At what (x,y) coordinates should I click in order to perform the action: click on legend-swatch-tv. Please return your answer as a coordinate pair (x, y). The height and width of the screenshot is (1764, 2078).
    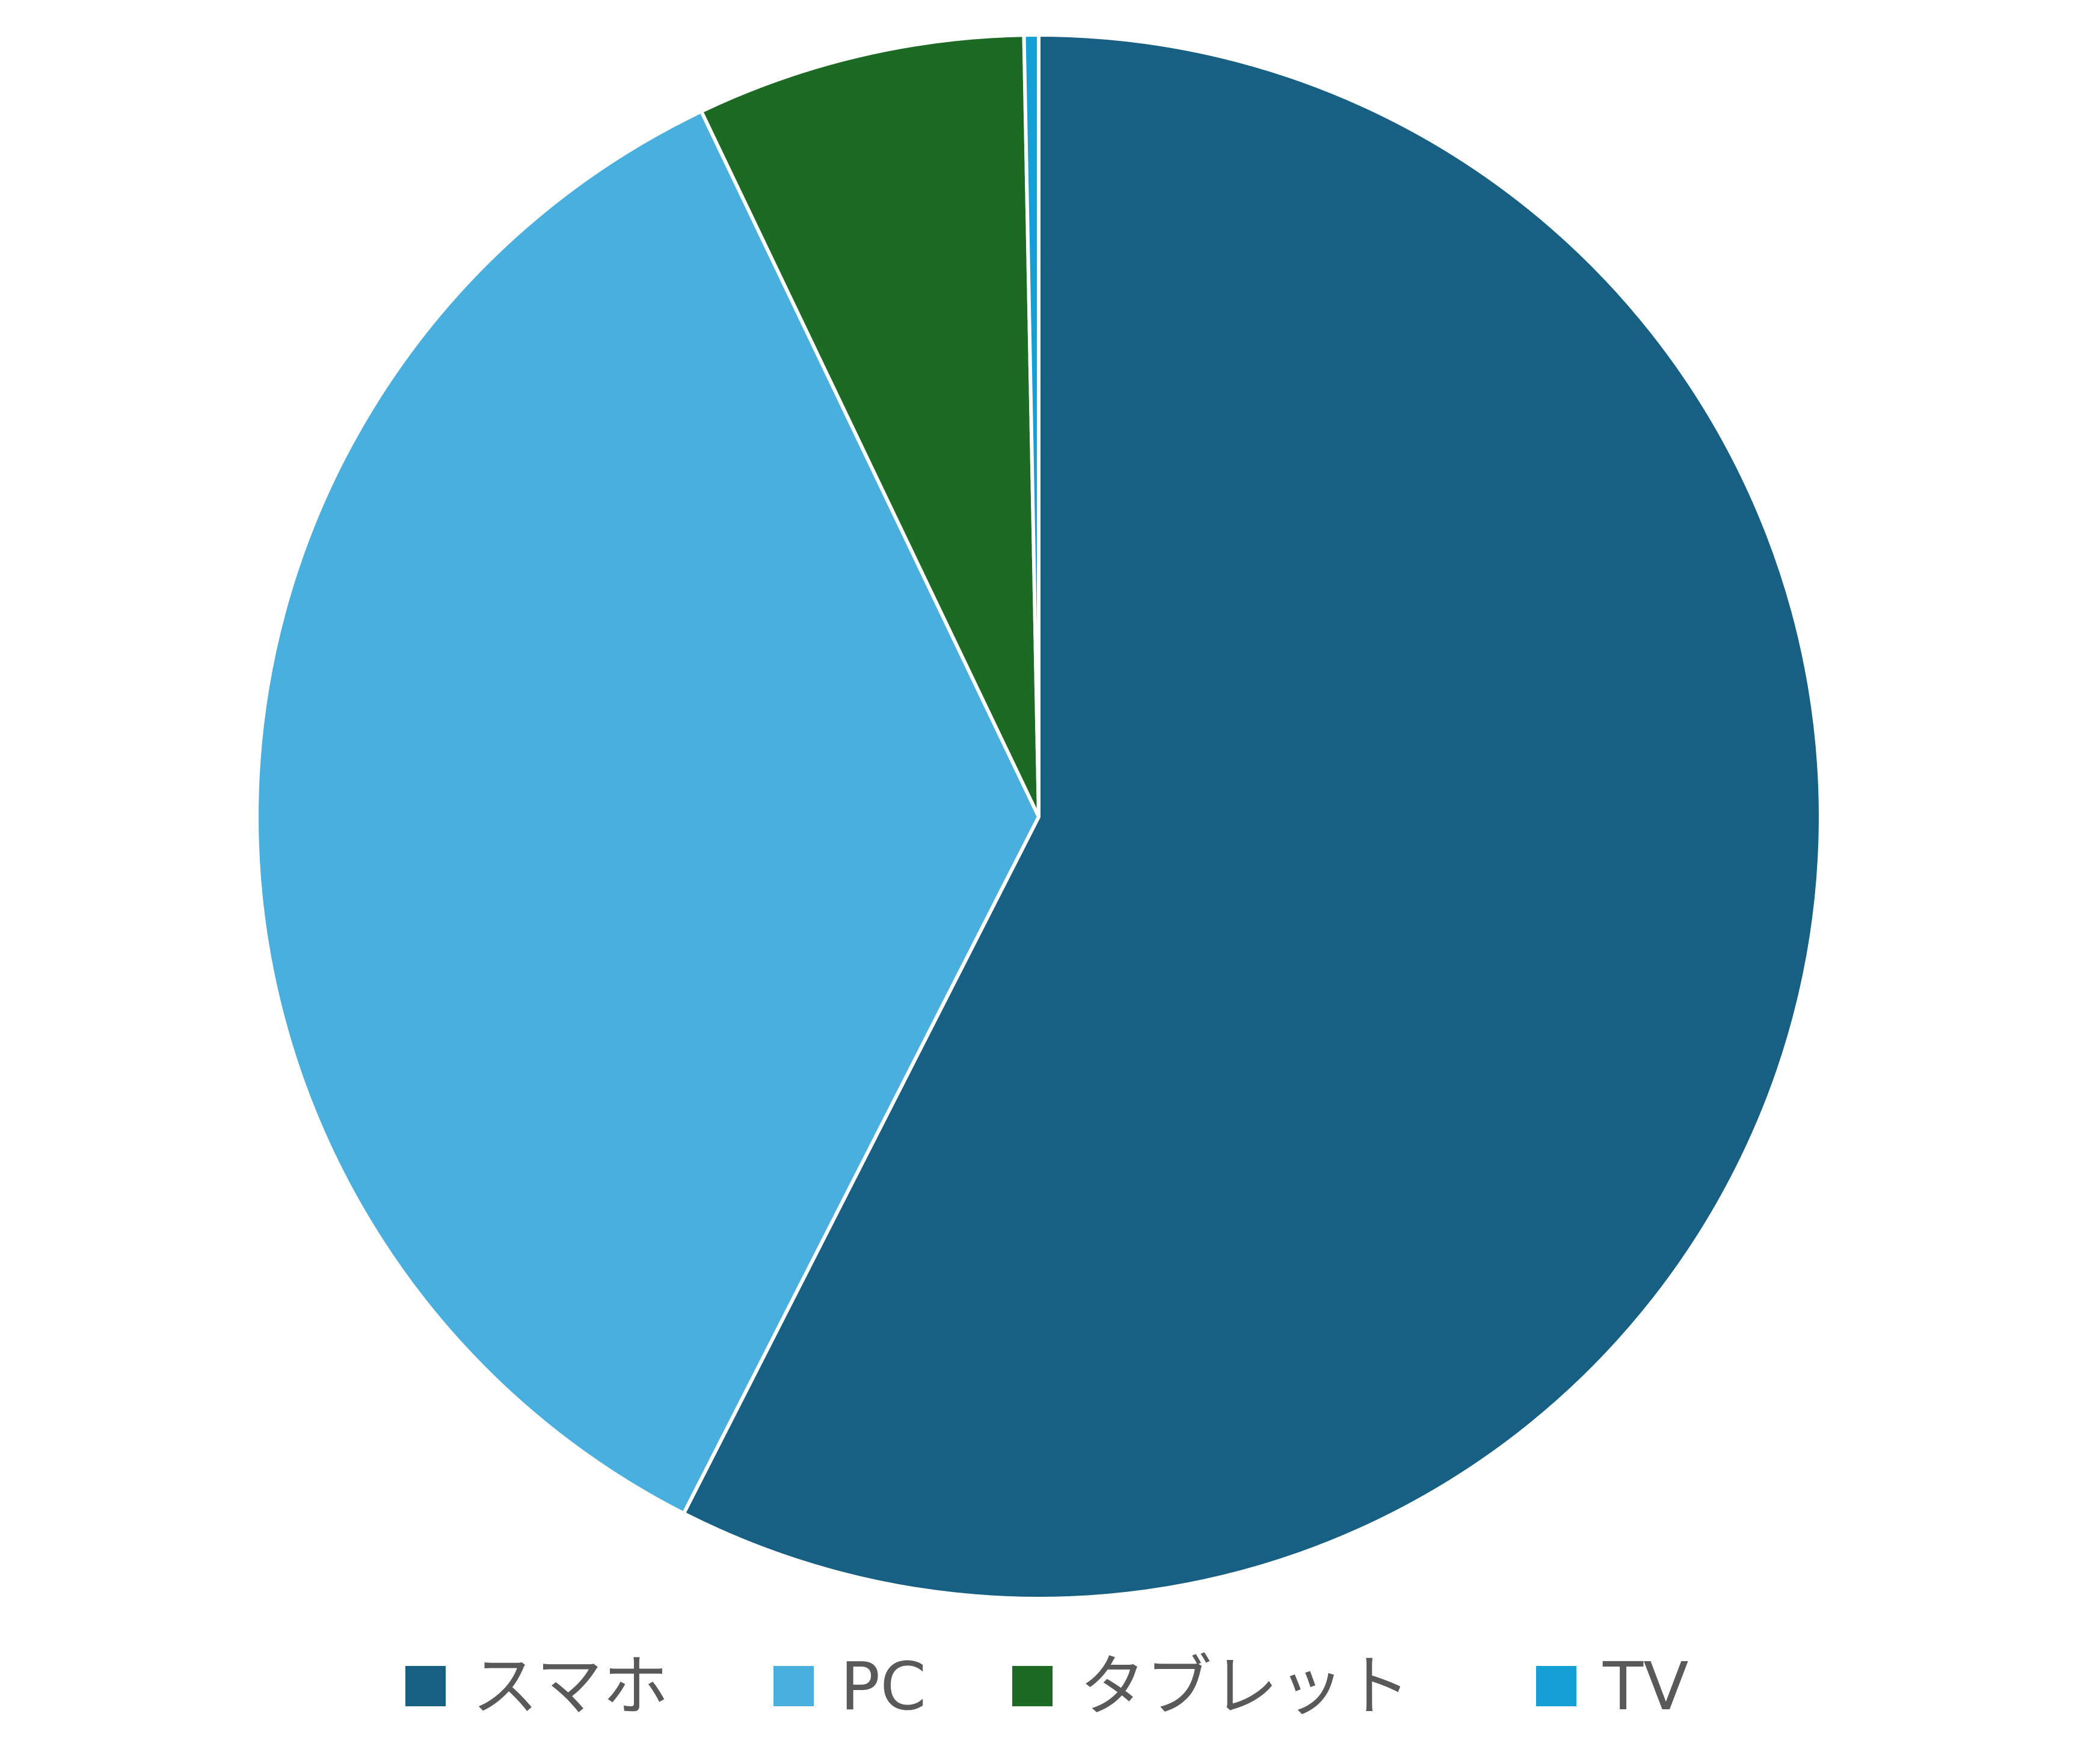
    Looking at the image, I should click on (1556, 1686).